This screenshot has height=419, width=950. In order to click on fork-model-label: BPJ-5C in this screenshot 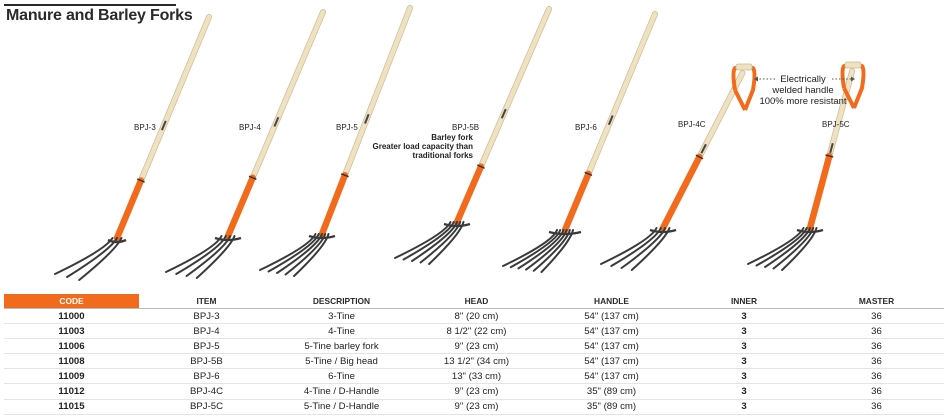, I will do `click(836, 124)`.